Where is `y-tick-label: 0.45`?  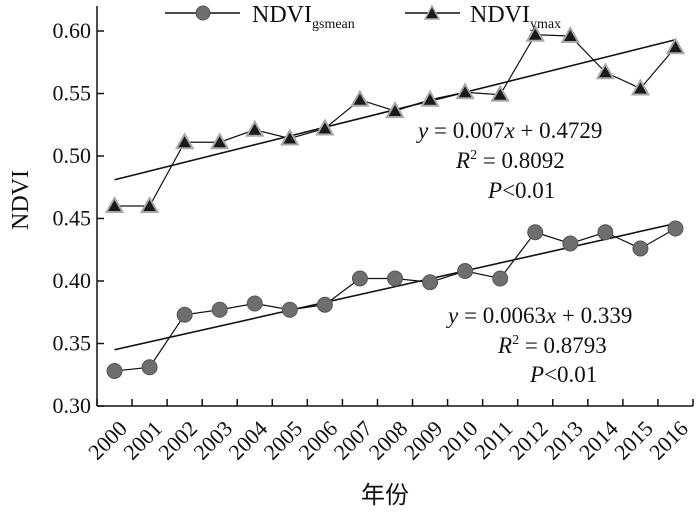 y-tick-label: 0.45 is located at coordinates (72, 218).